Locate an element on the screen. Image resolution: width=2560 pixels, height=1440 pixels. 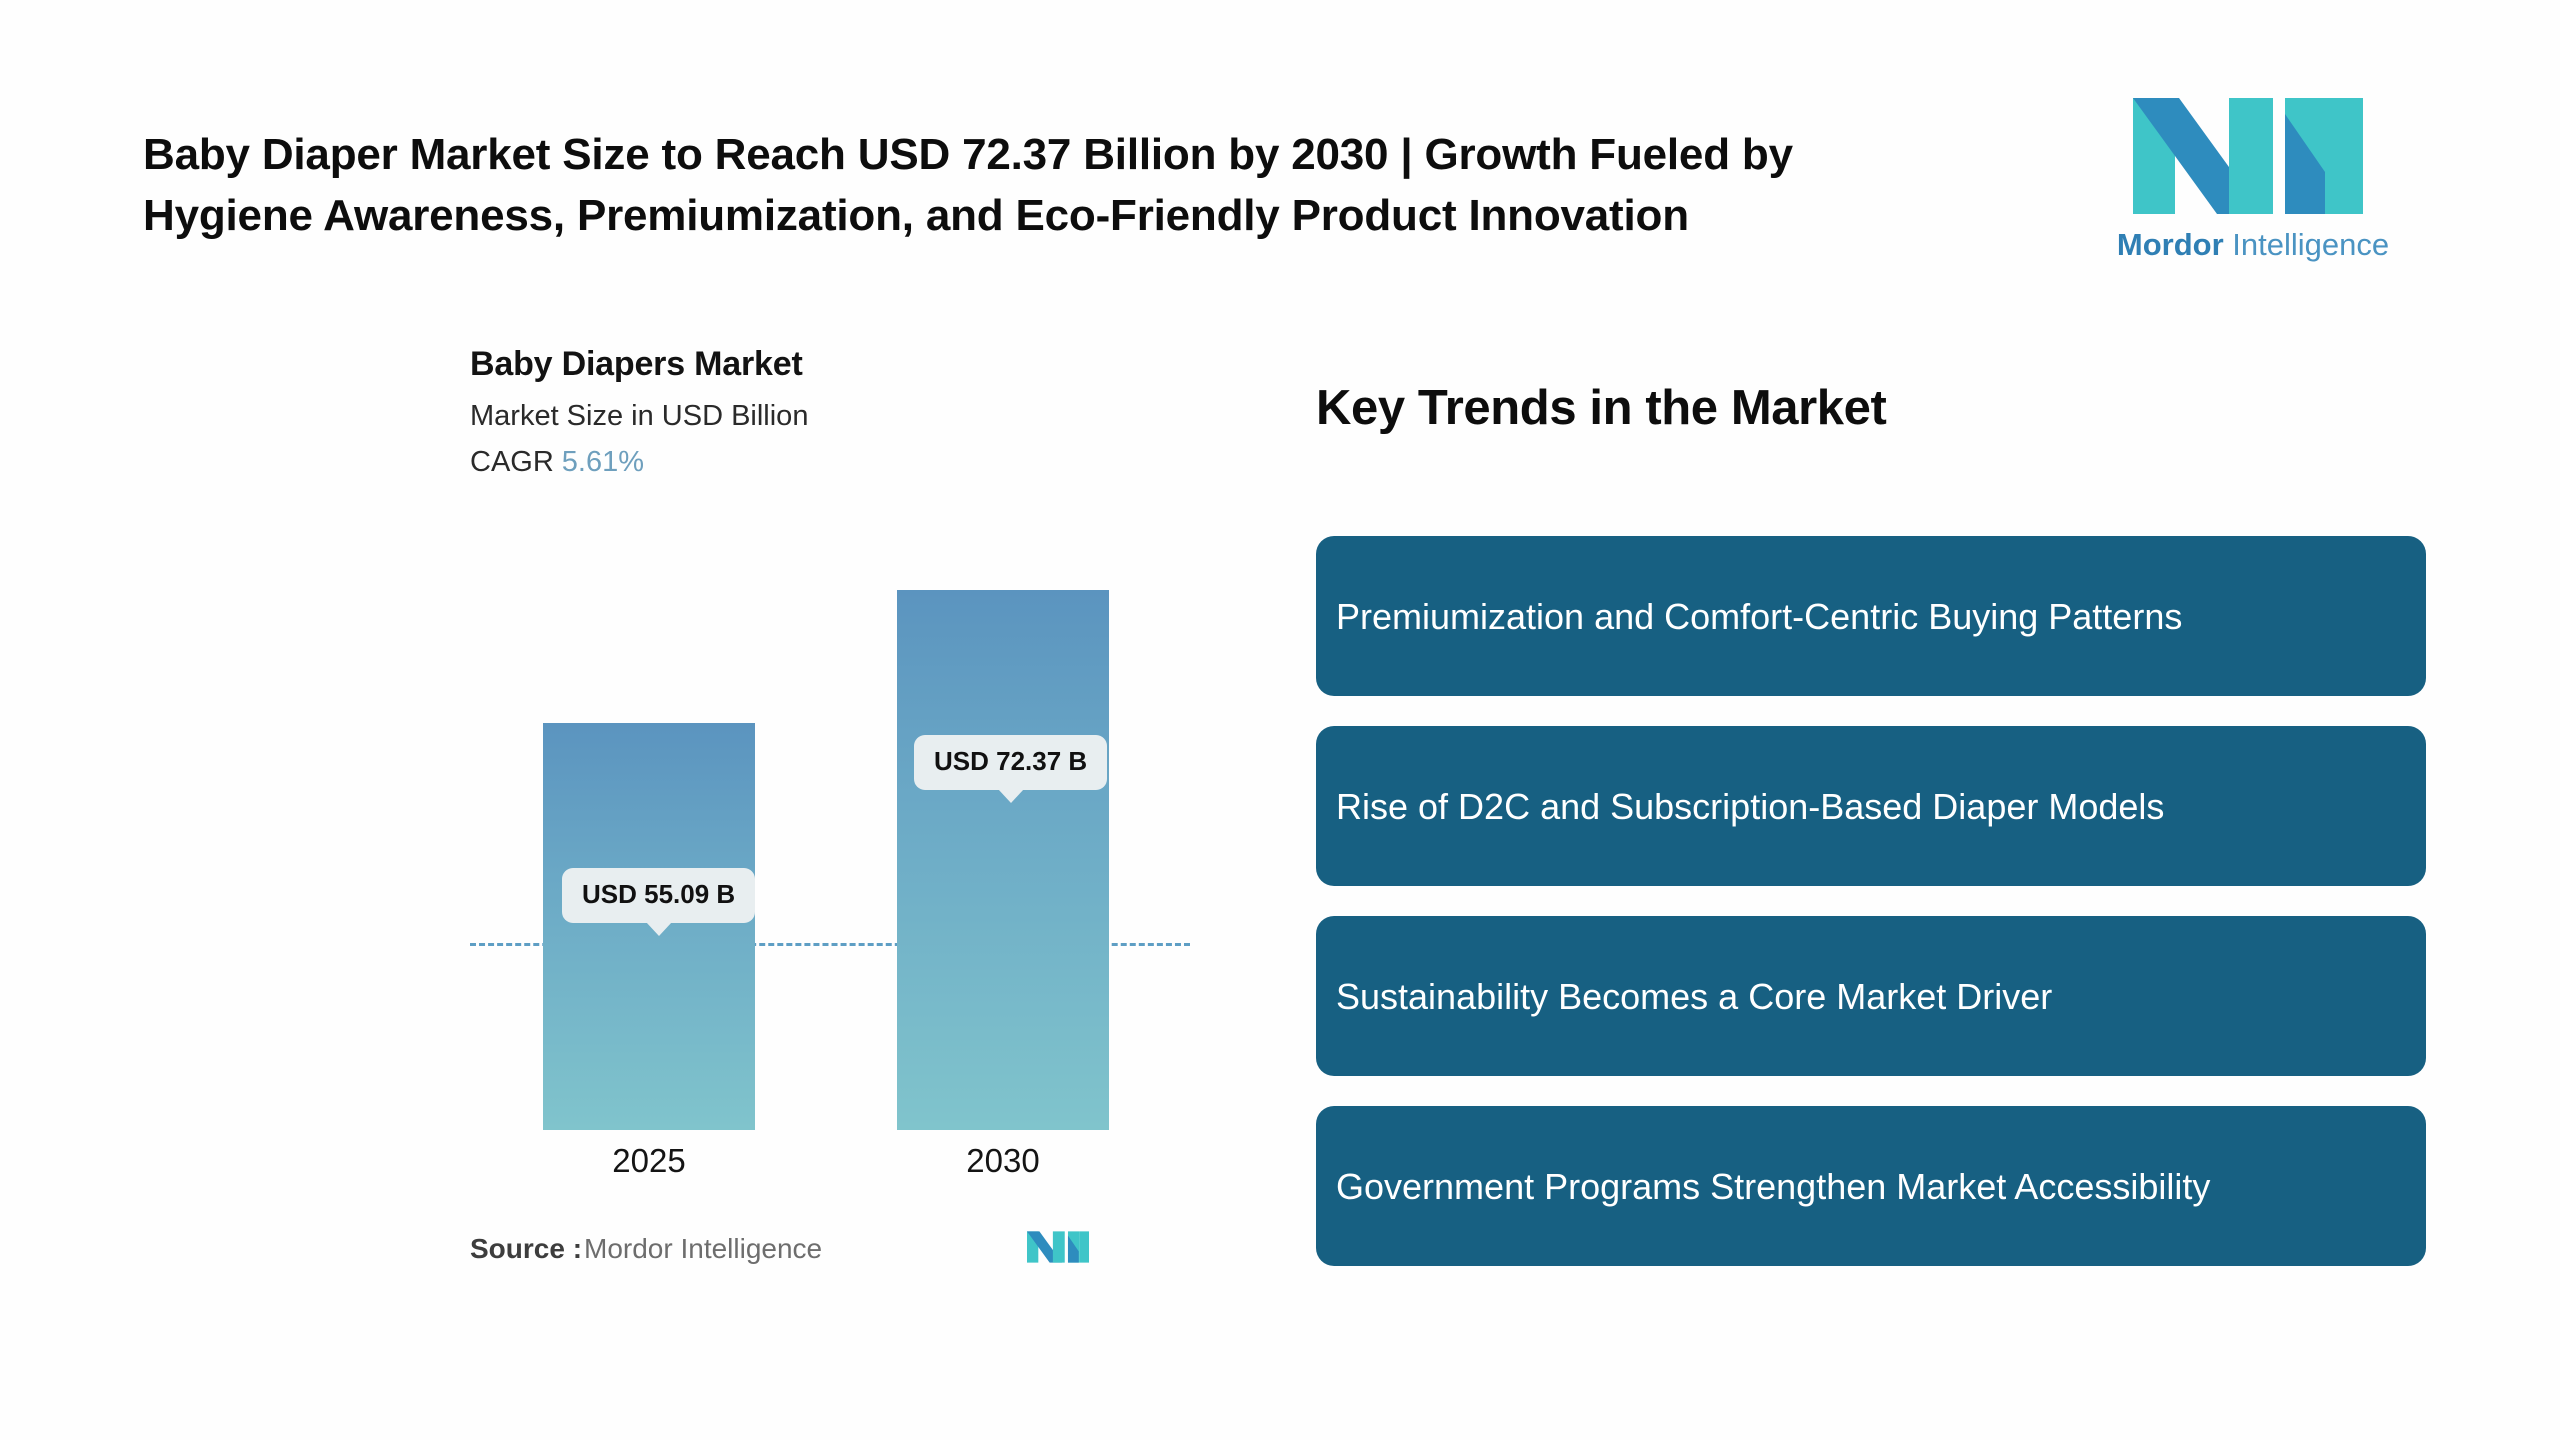
bar-value-label-2025: USD 55.09 B is located at coordinates (659, 902).